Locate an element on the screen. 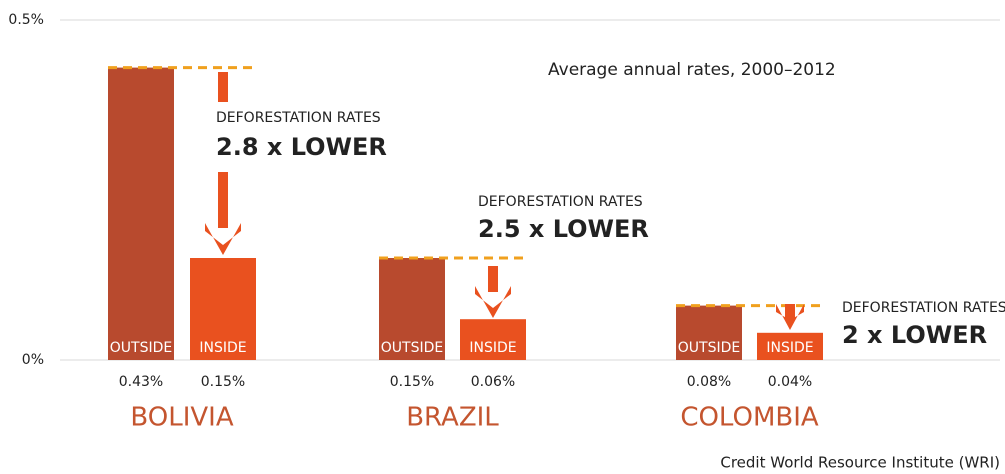 The width and height of the screenshot is (1005, 474). category-label: BOLIVIA is located at coordinates (181, 418).